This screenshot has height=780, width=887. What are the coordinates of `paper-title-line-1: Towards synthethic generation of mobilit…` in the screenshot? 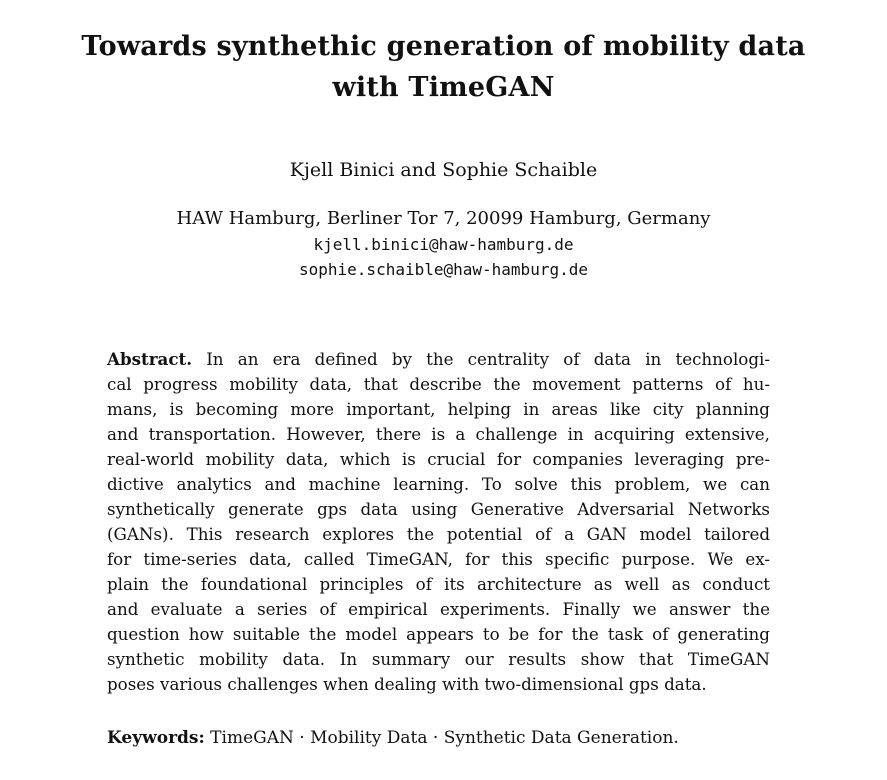 It's located at (443, 46).